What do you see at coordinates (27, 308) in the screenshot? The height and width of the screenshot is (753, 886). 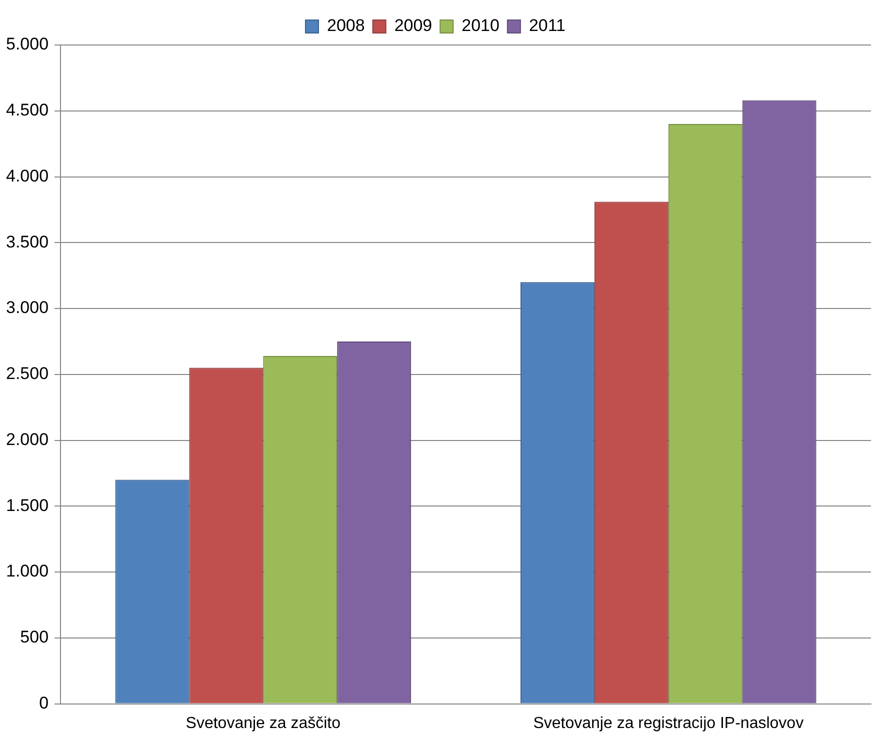 I see `y-tick-label: 3.000` at bounding box center [27, 308].